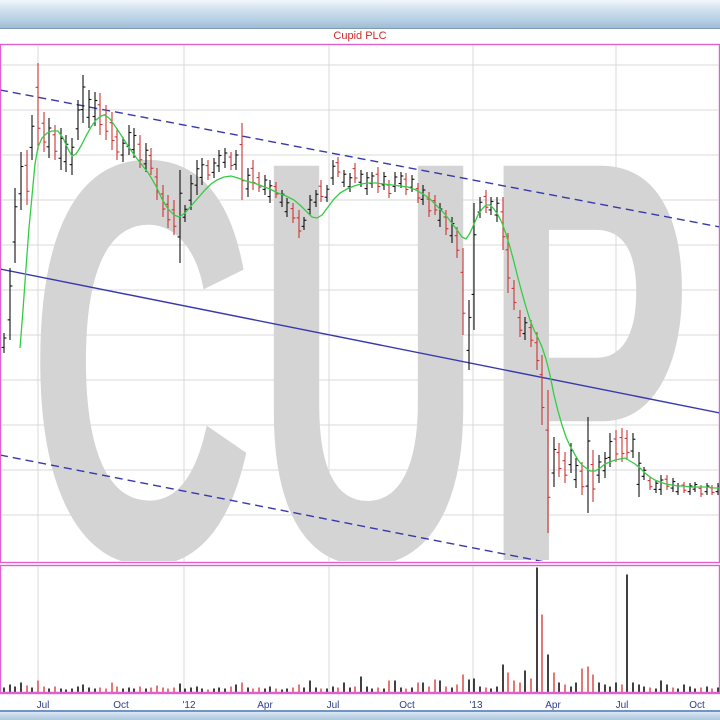 The height and width of the screenshot is (720, 720). I want to click on window-titlebar, so click(360, 14).